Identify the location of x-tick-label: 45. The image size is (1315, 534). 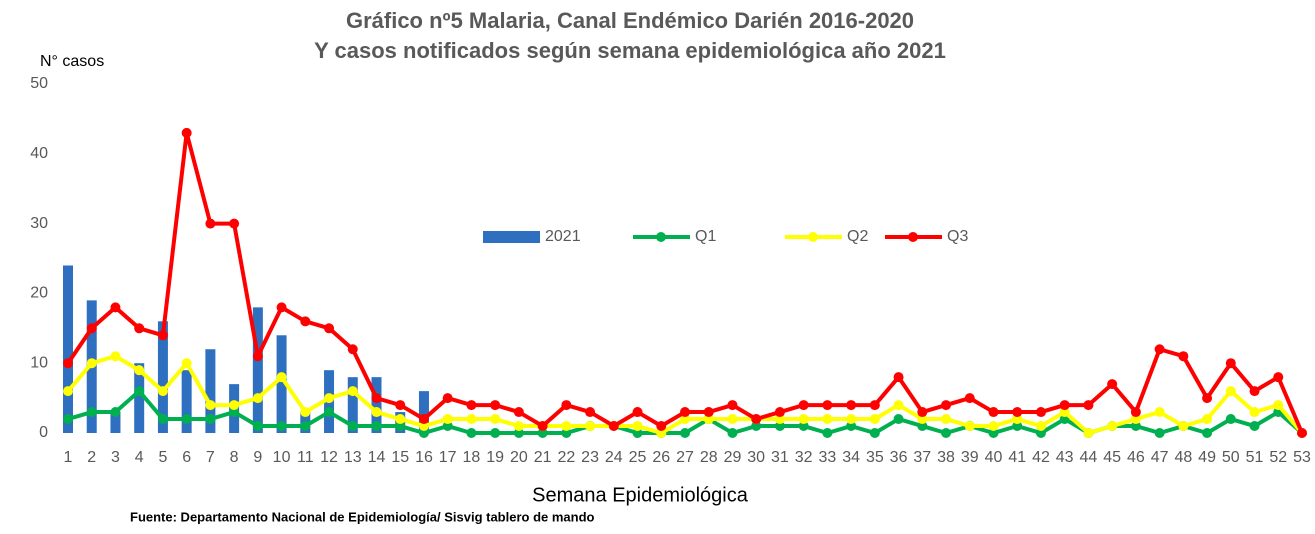
(1112, 457).